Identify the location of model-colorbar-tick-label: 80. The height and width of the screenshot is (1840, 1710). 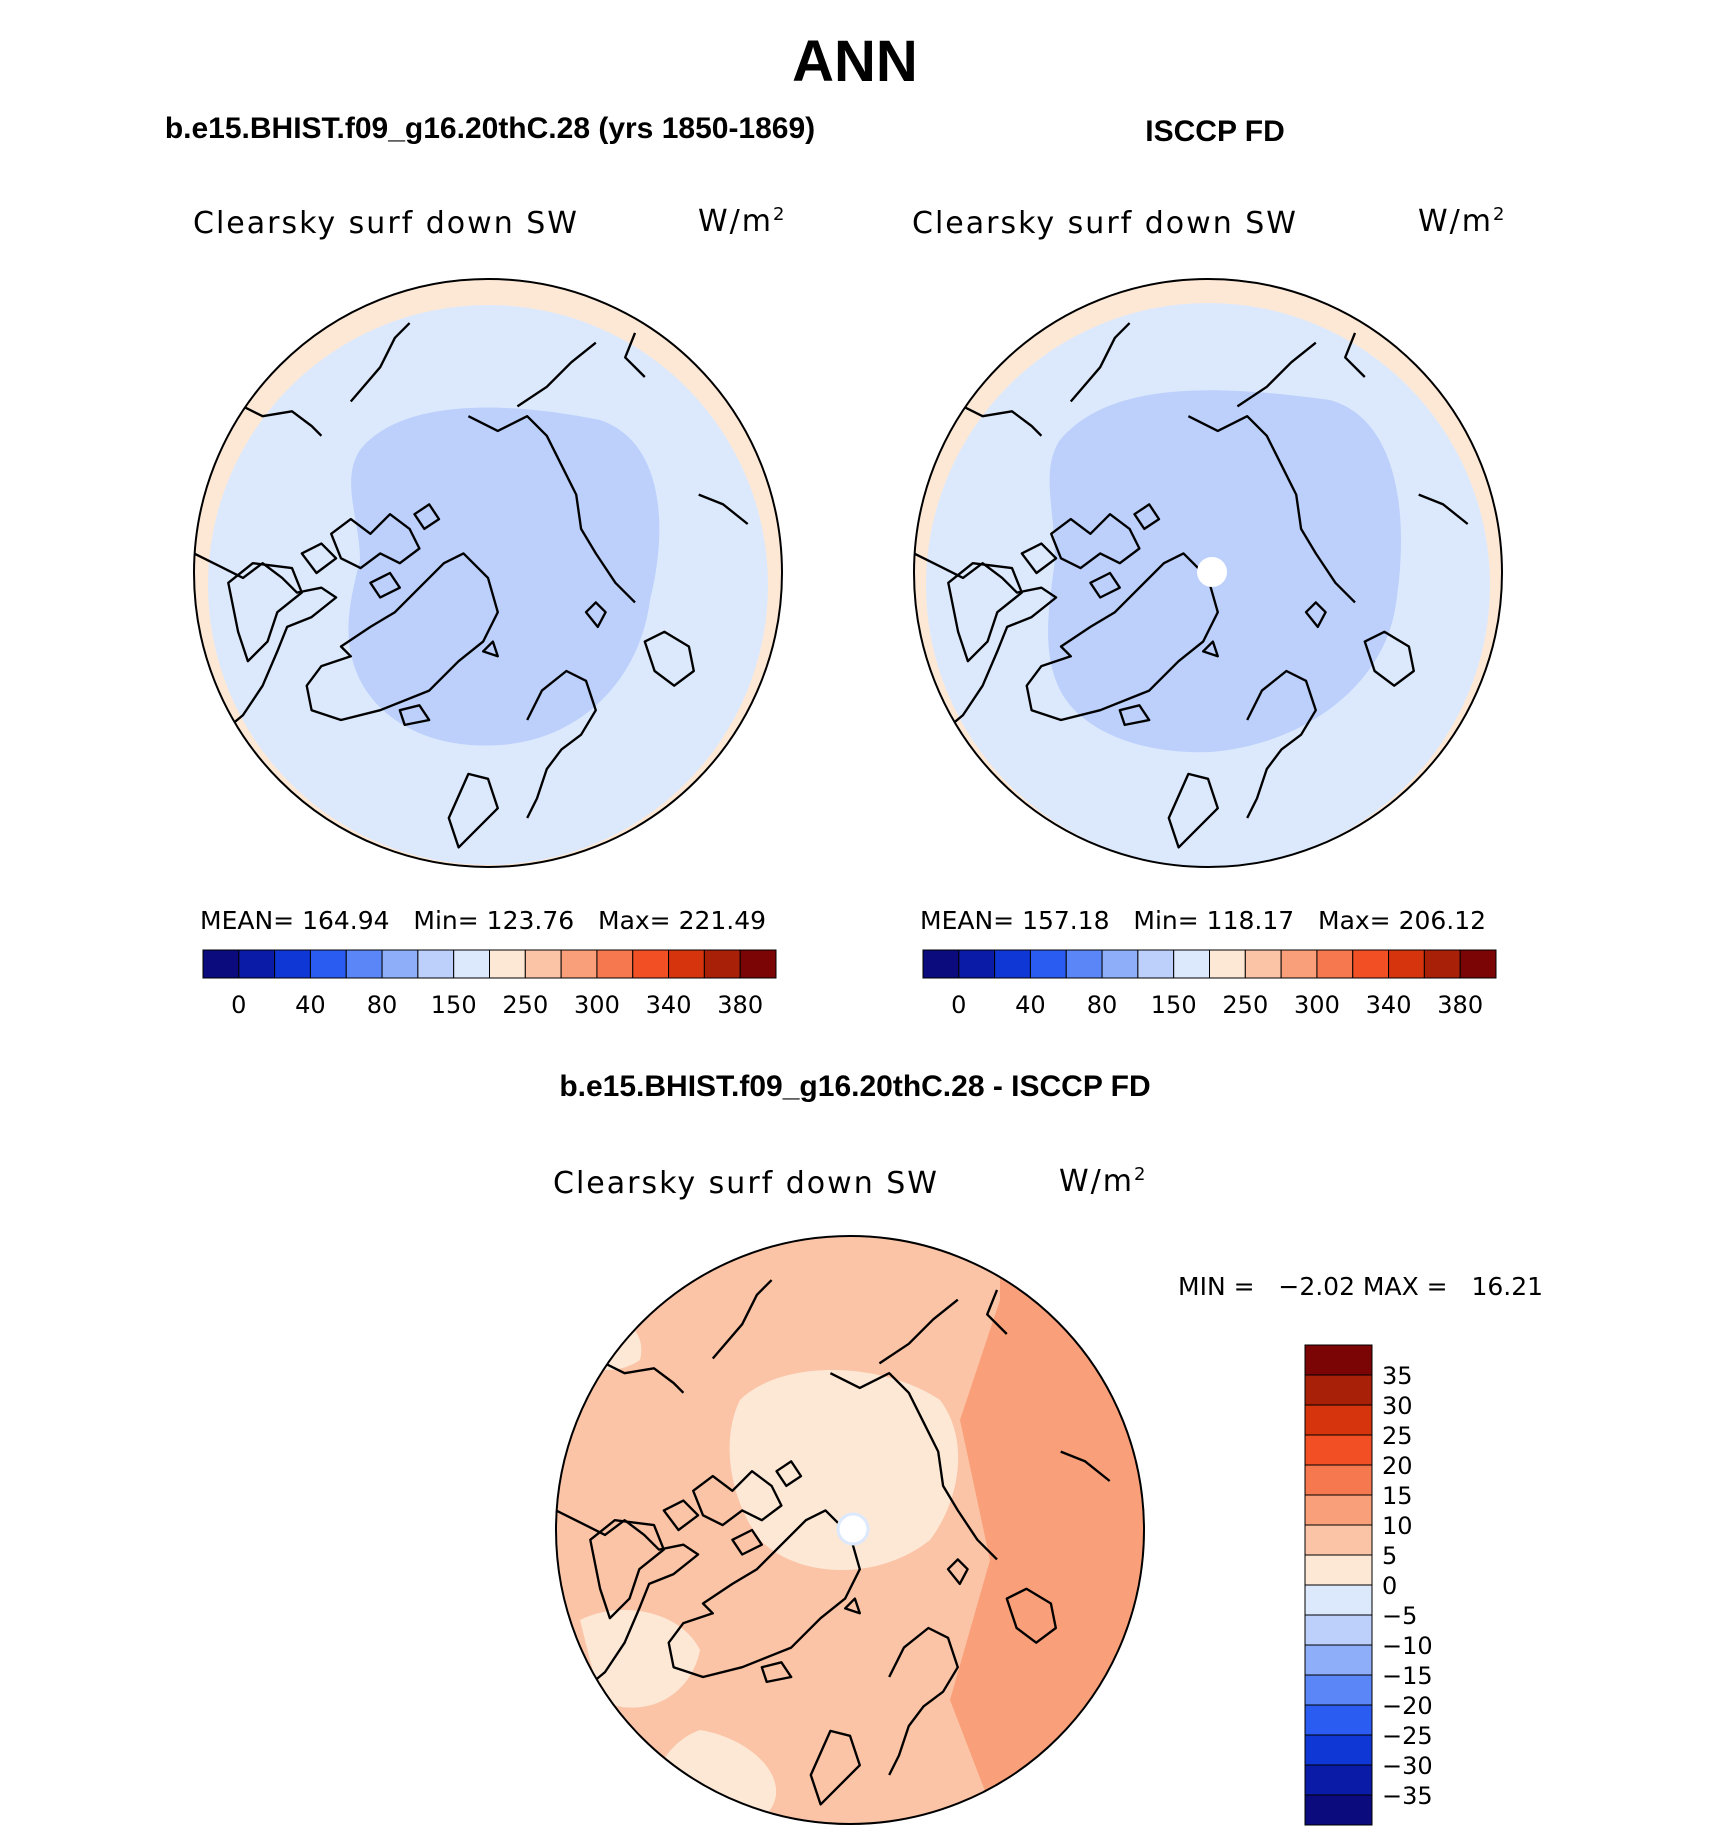
(382, 1005).